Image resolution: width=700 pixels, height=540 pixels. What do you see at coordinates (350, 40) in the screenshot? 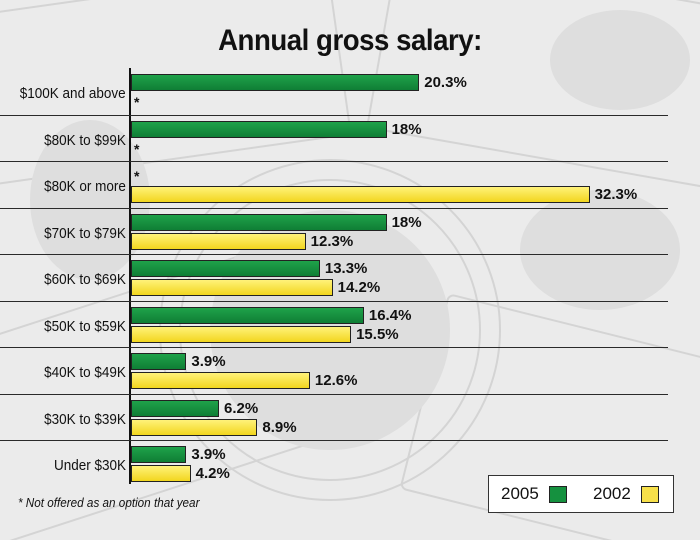
I see `chart-title: Annual gross salary:` at bounding box center [350, 40].